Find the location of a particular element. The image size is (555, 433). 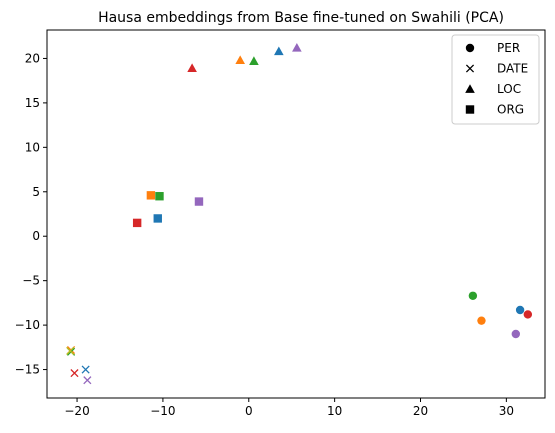

legend-label: ORG is located at coordinates (510, 110).